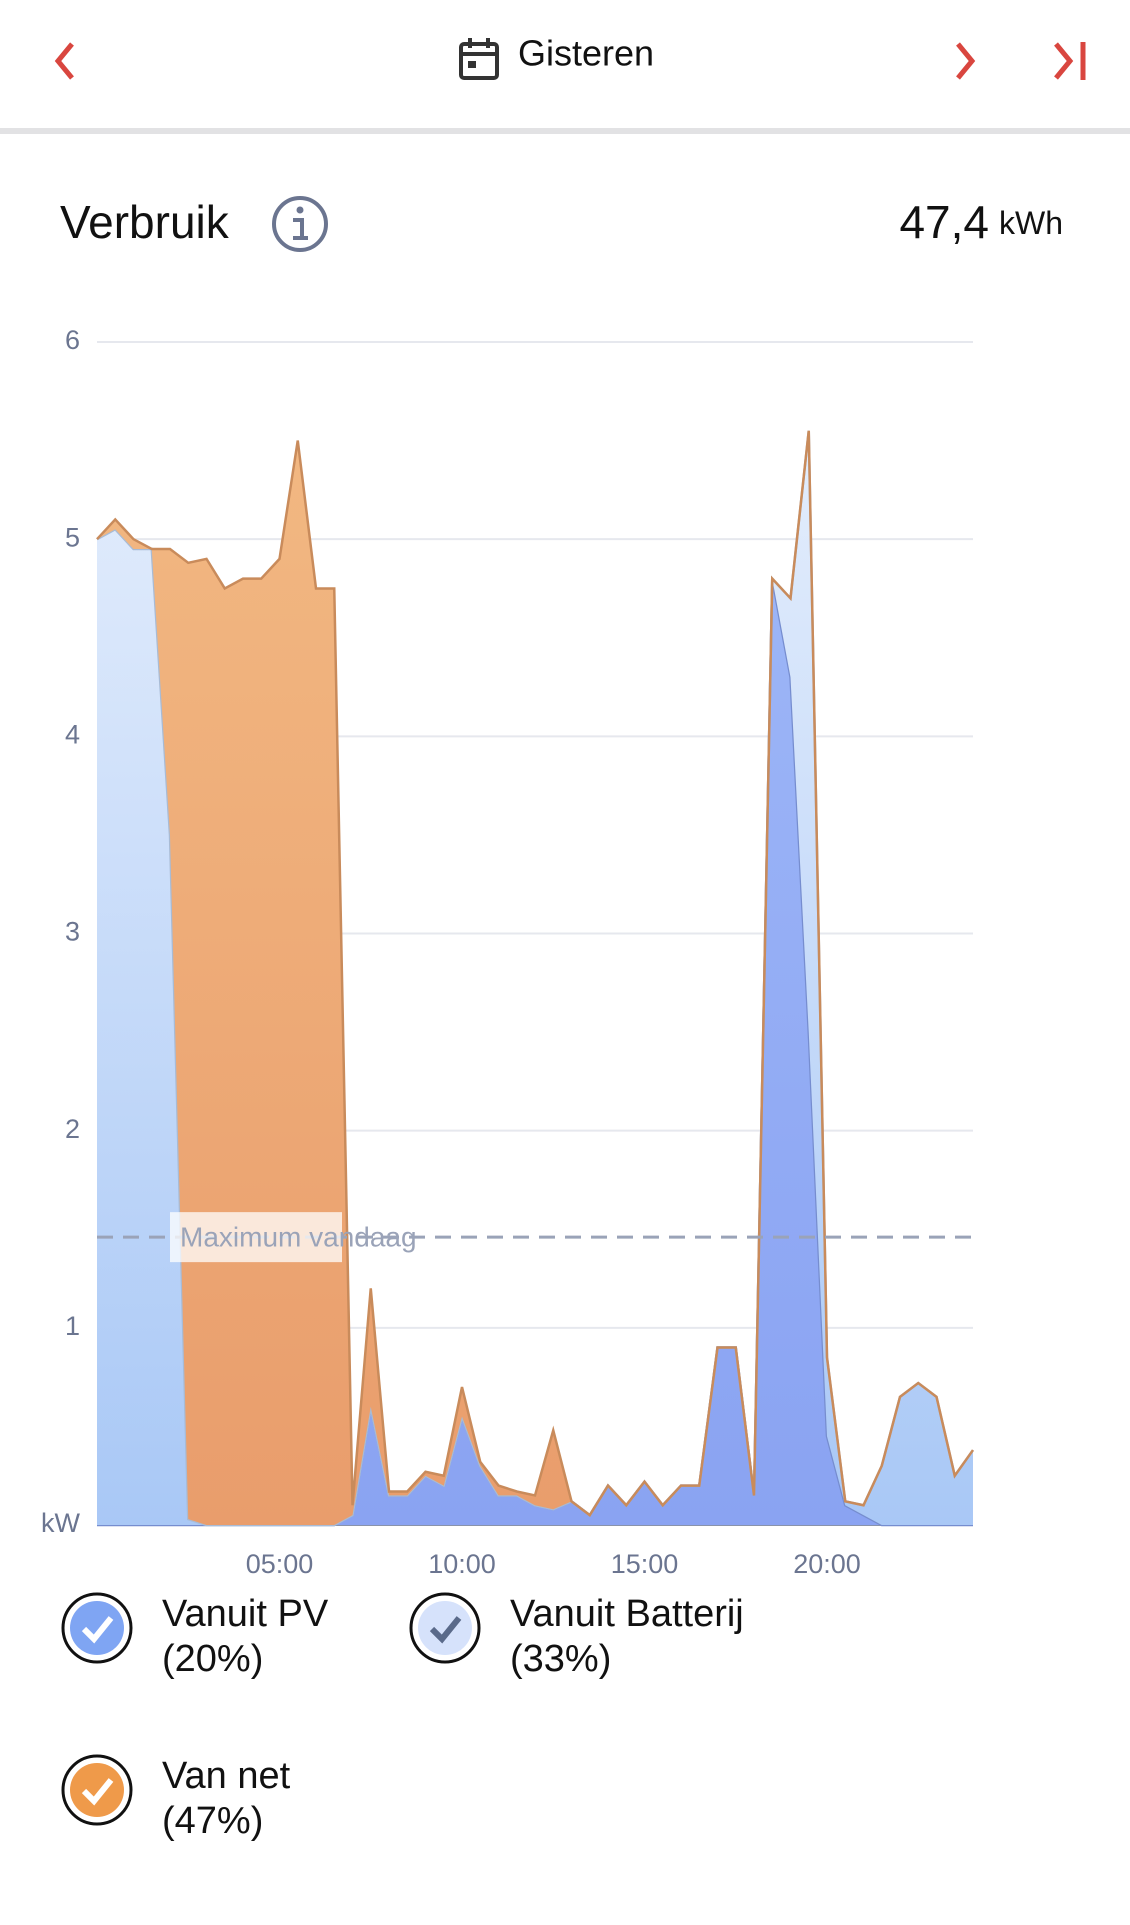  I want to click on back-button, so click(64, 61).